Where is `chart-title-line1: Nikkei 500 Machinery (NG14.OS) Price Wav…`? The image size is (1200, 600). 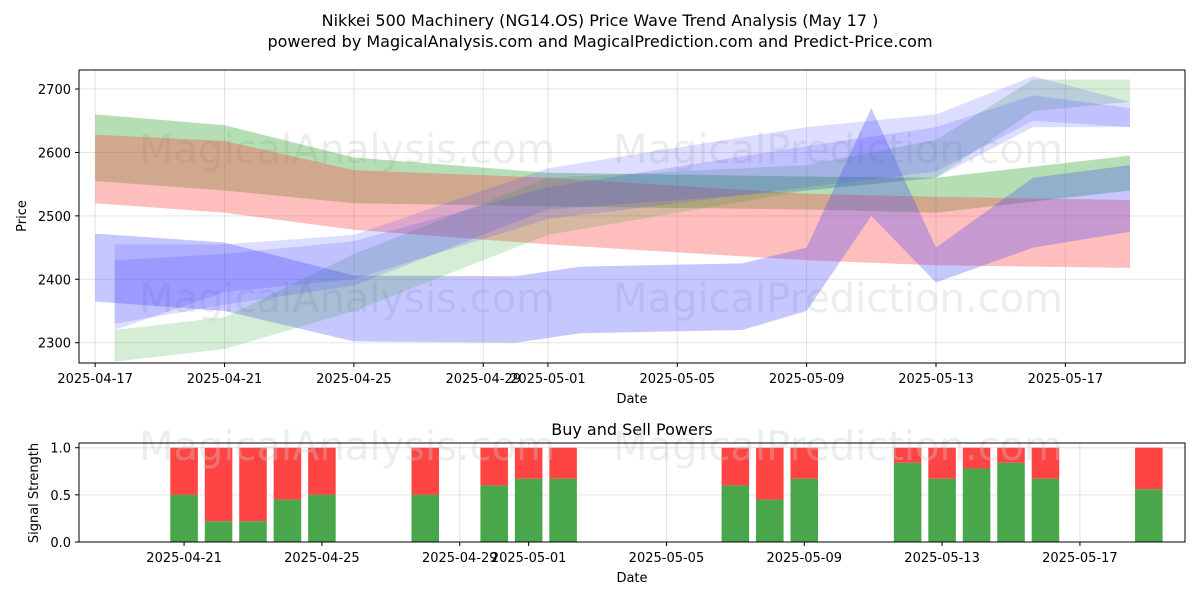 chart-title-line1: Nikkei 500 Machinery (NG14.OS) Price Wav… is located at coordinates (600, 20).